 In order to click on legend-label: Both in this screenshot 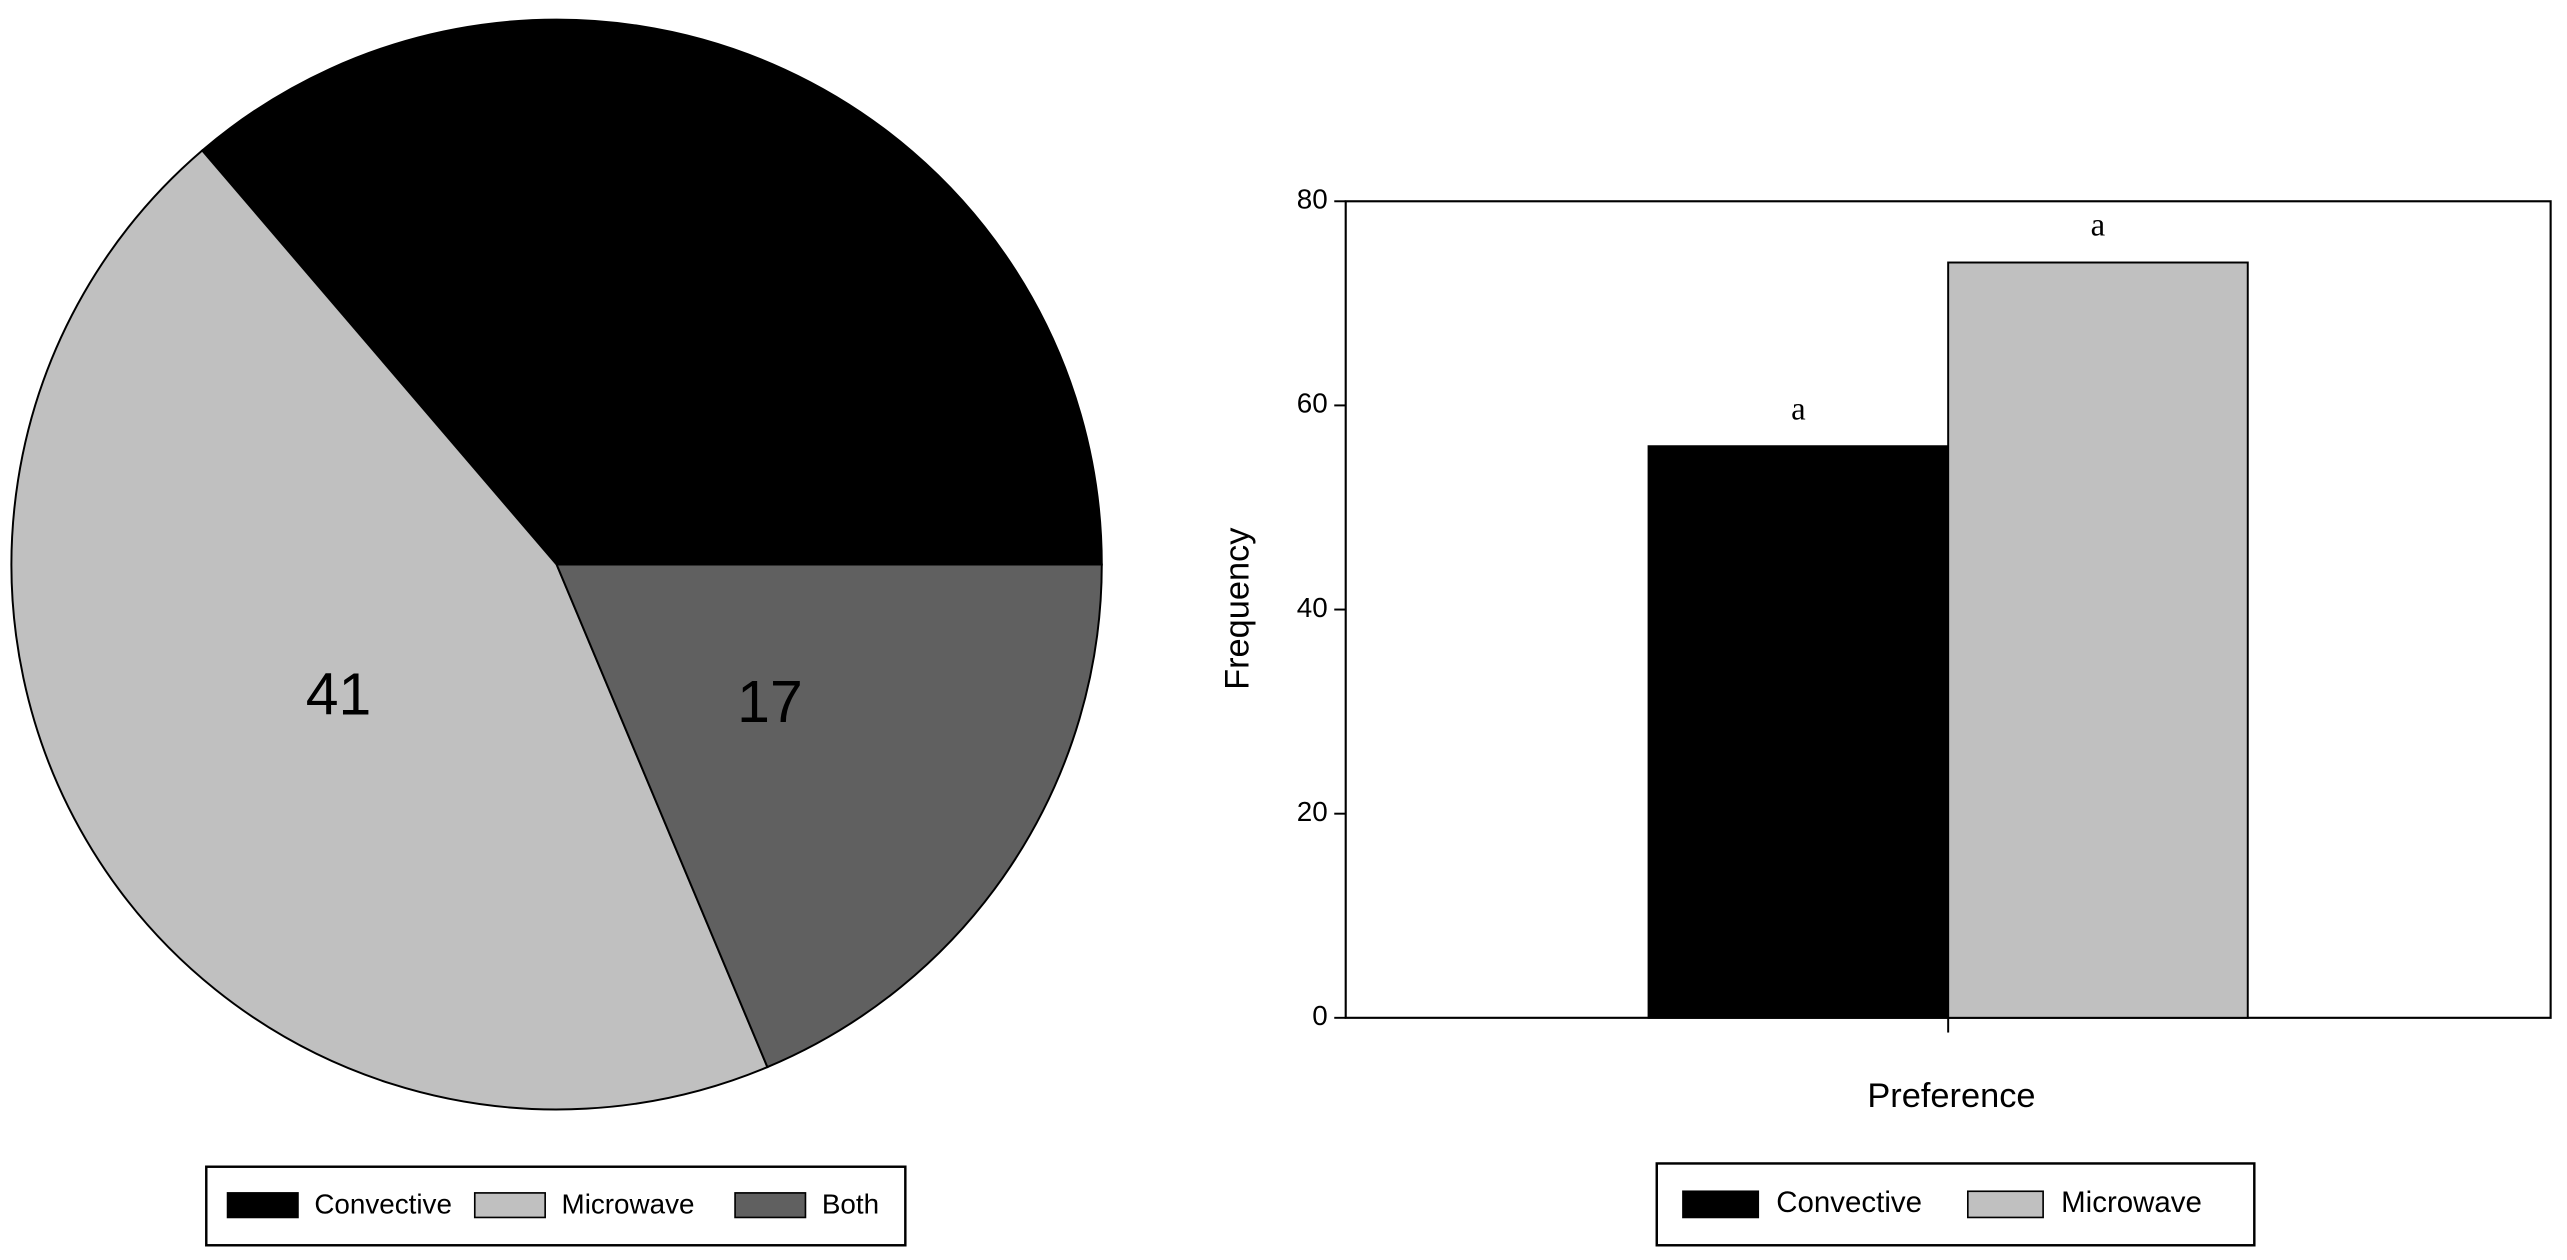, I will do `click(850, 1203)`.